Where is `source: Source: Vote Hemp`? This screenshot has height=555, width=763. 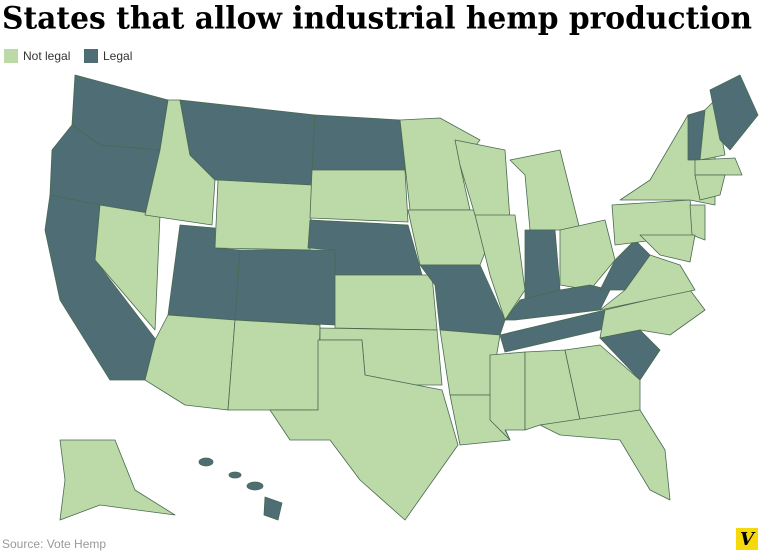
source: Source: Vote Hemp is located at coordinates (54, 544).